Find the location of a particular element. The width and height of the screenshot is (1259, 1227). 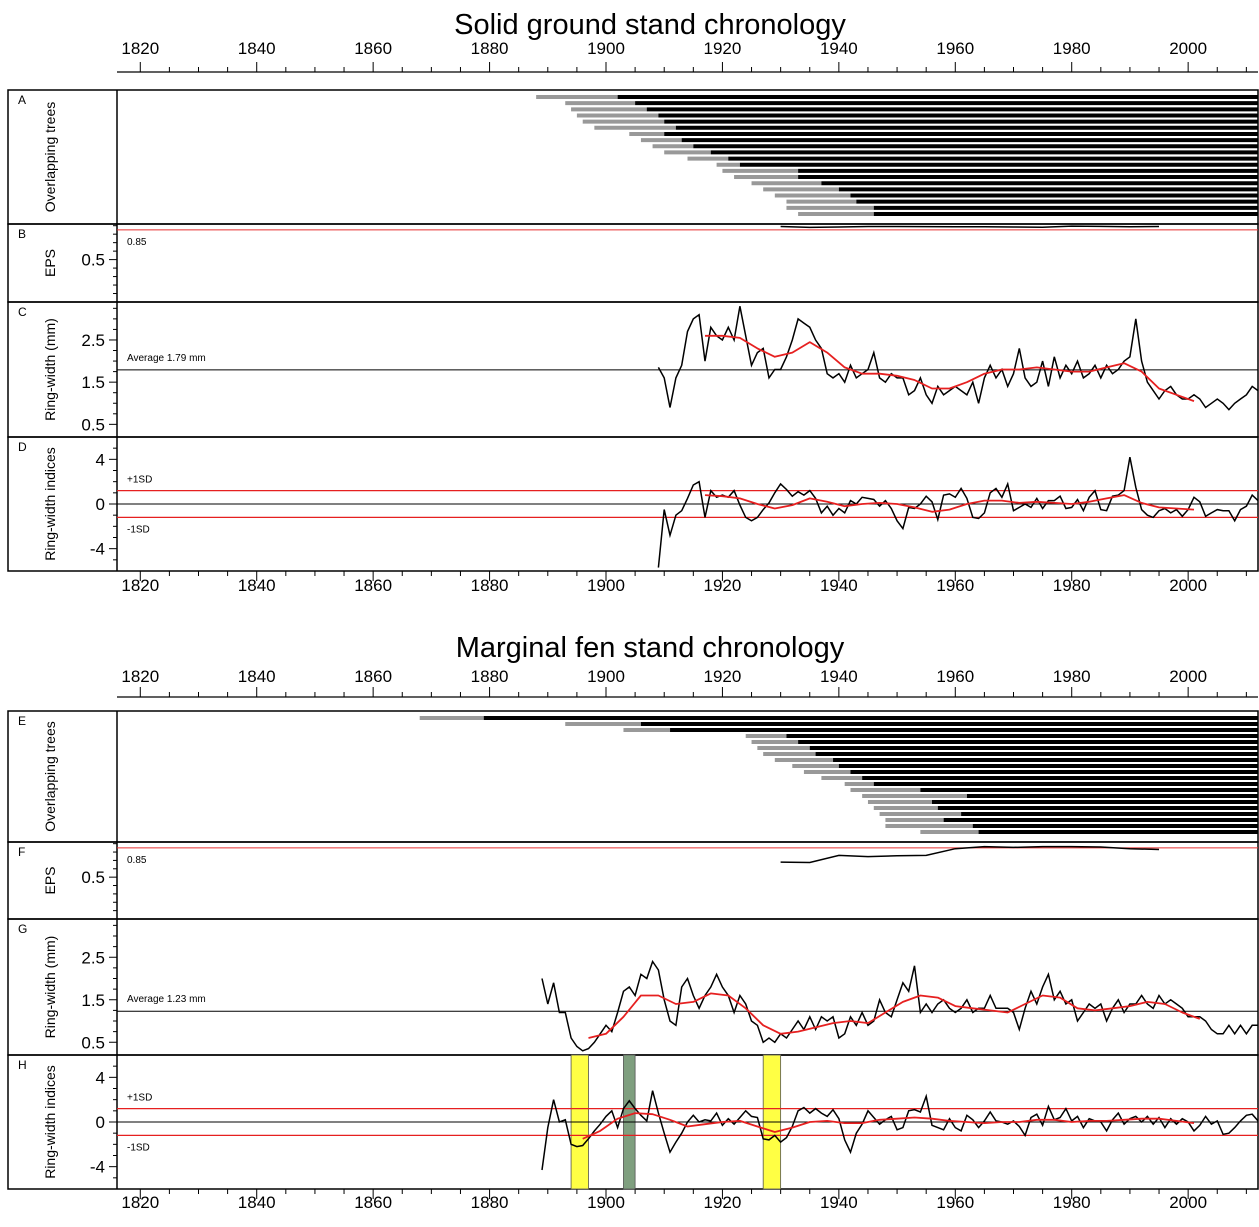

panel-g: G Ring-width (mm) 0.5 1.5 2.5 Average 1.23 mm is located at coordinates (633, 987).